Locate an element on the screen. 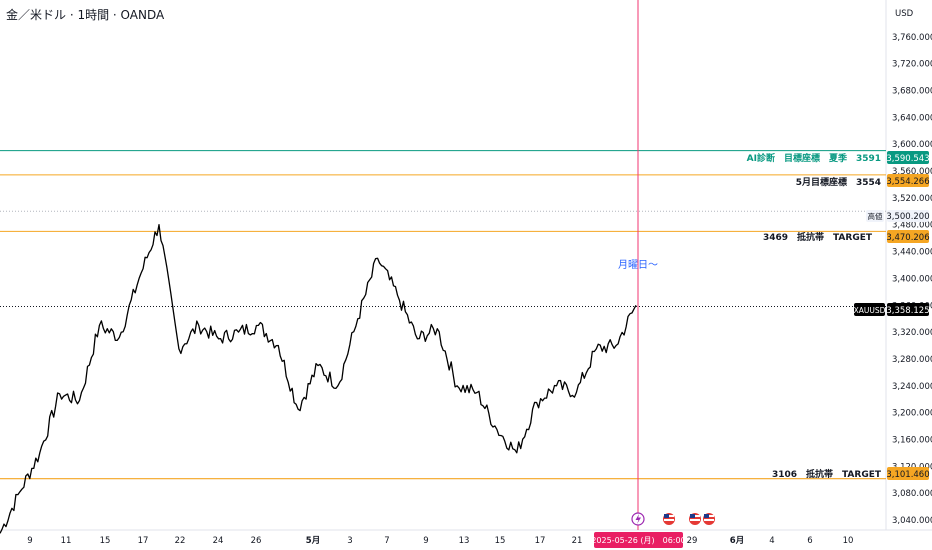  svg-text: 2025-05-26 (月) 06:00 is located at coordinates (638, 540).